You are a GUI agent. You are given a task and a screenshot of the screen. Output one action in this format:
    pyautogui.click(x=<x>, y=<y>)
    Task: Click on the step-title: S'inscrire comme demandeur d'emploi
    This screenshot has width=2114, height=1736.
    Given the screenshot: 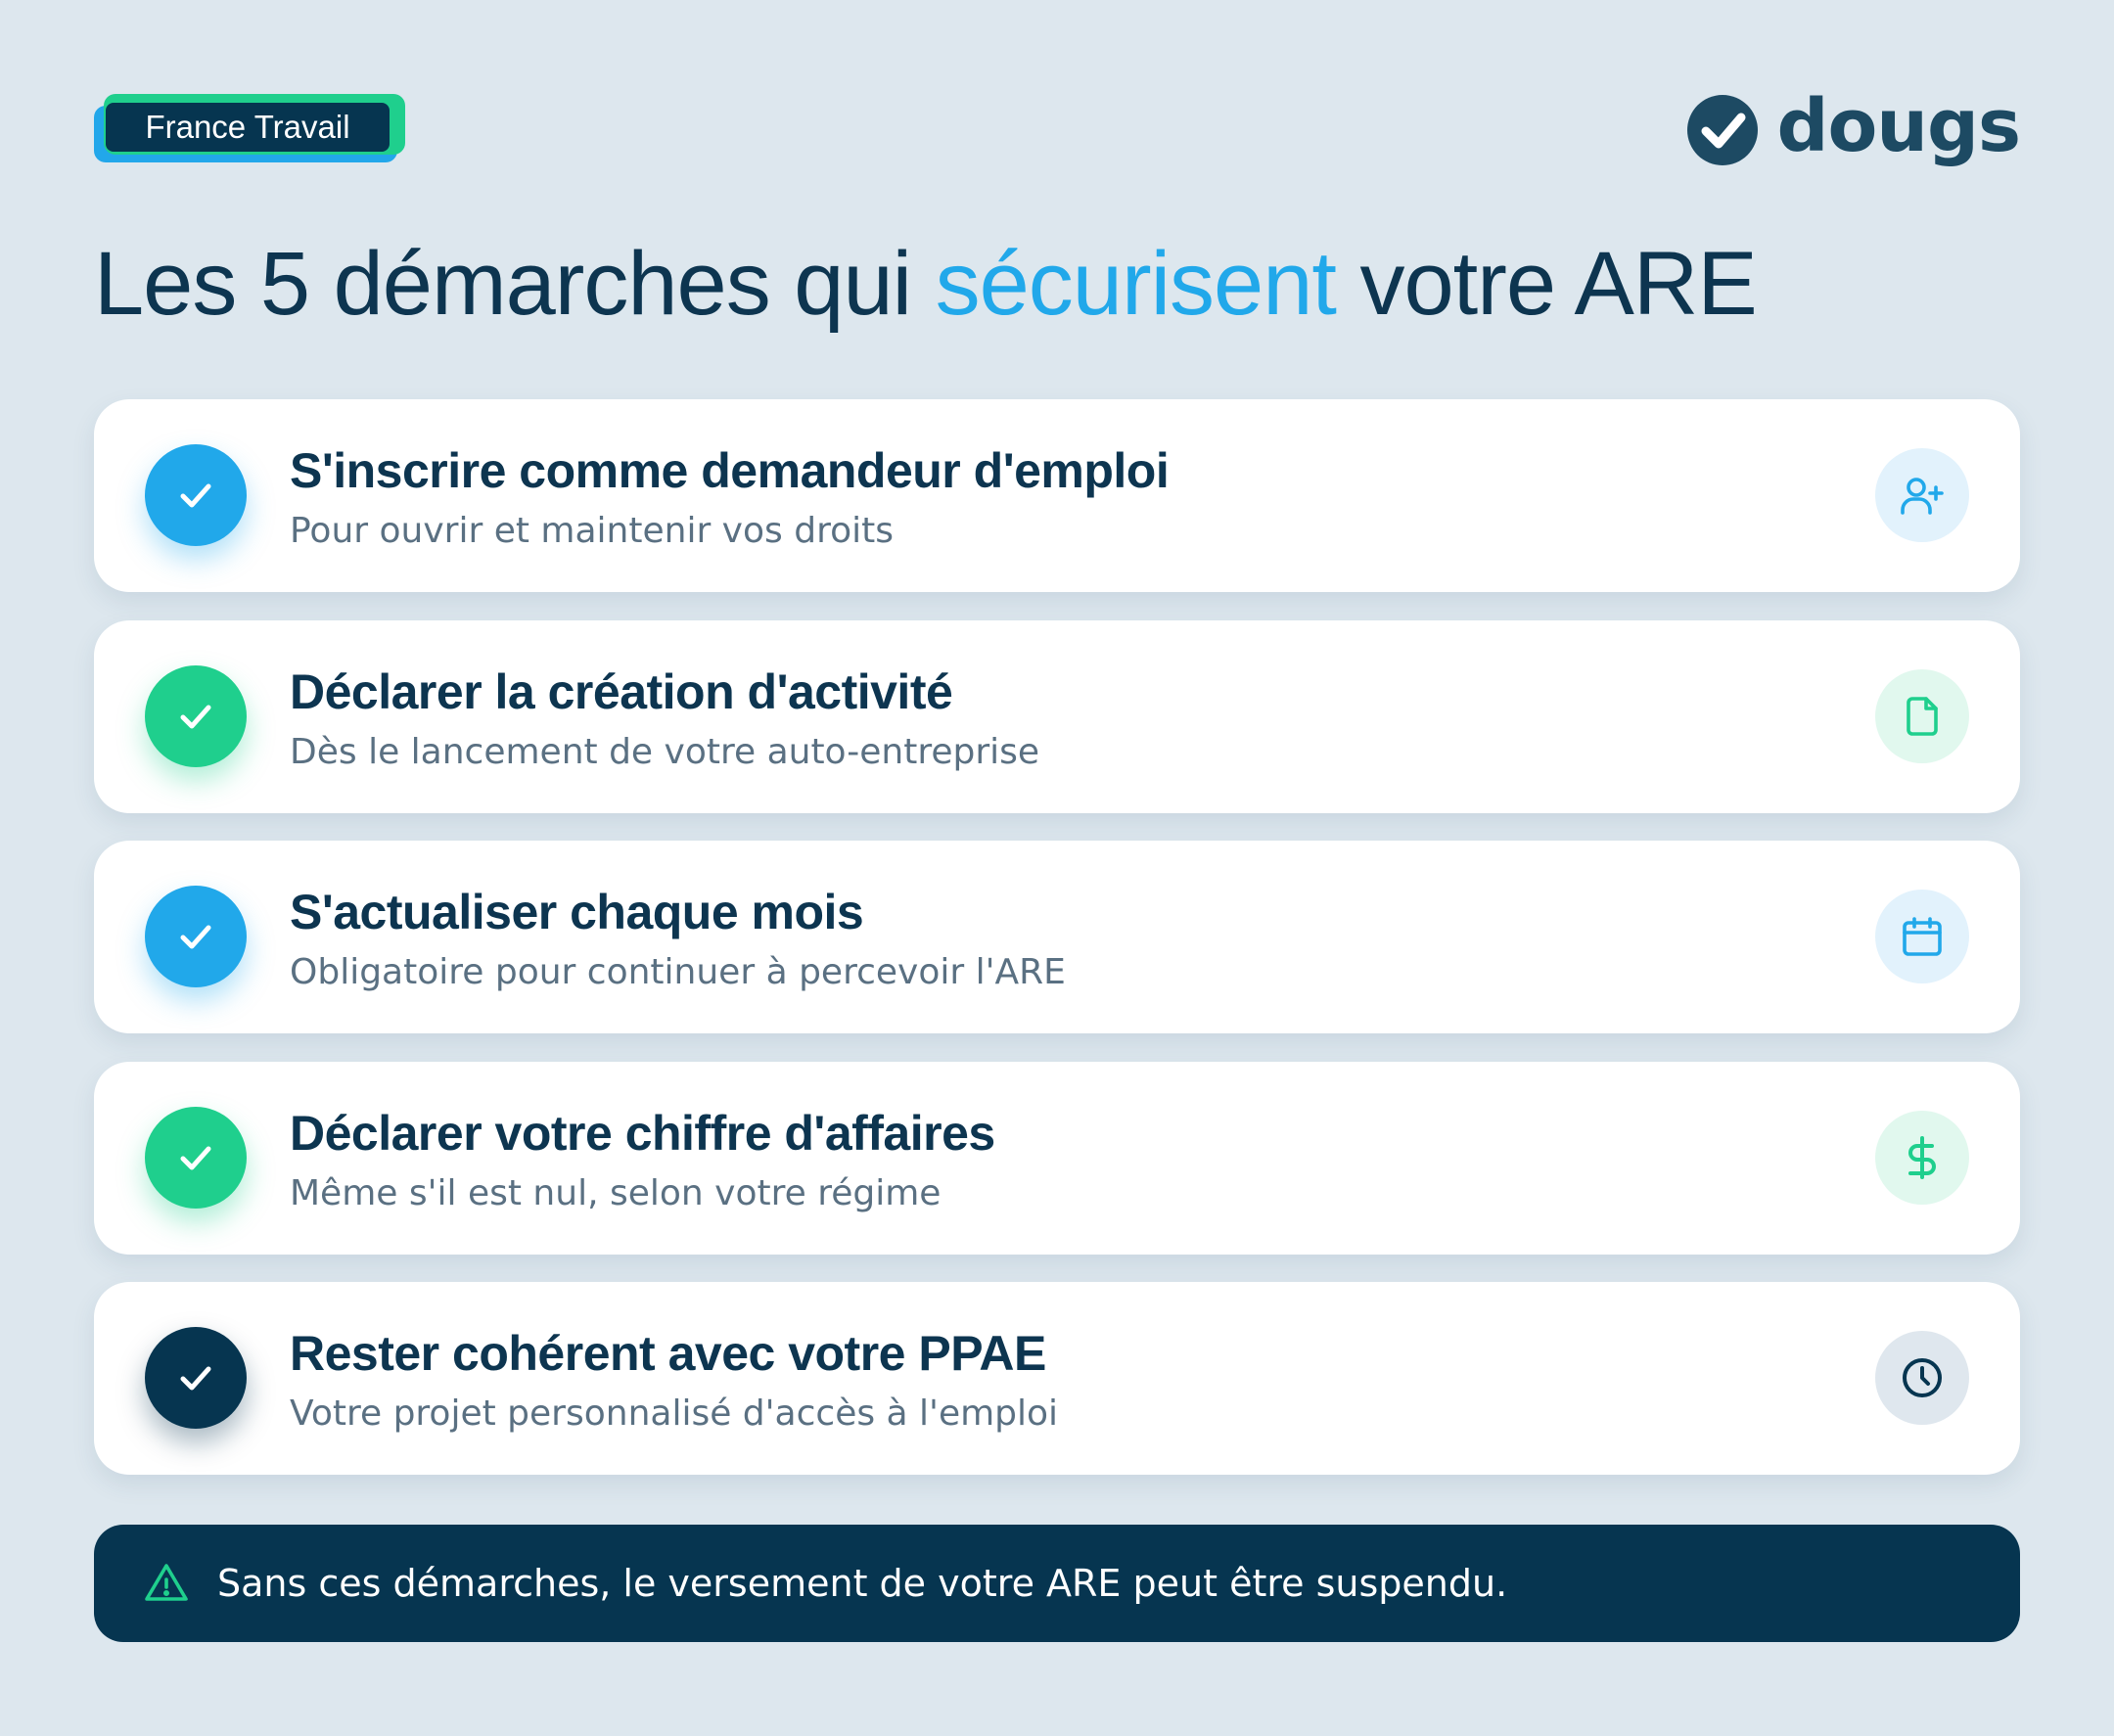 What is the action you would take?
    pyautogui.click(x=730, y=471)
    